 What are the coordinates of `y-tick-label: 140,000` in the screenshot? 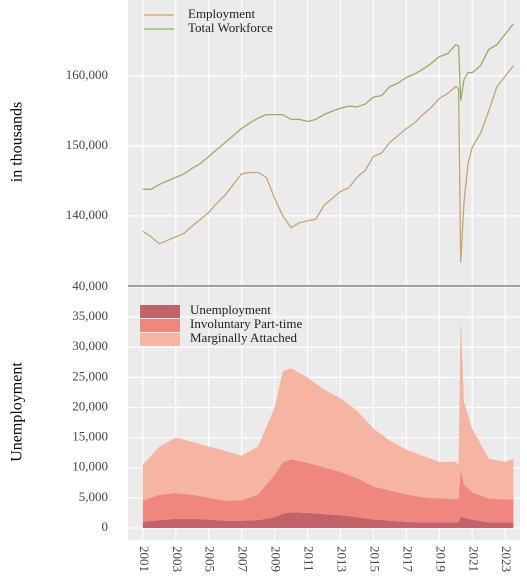 It's located at (87, 214).